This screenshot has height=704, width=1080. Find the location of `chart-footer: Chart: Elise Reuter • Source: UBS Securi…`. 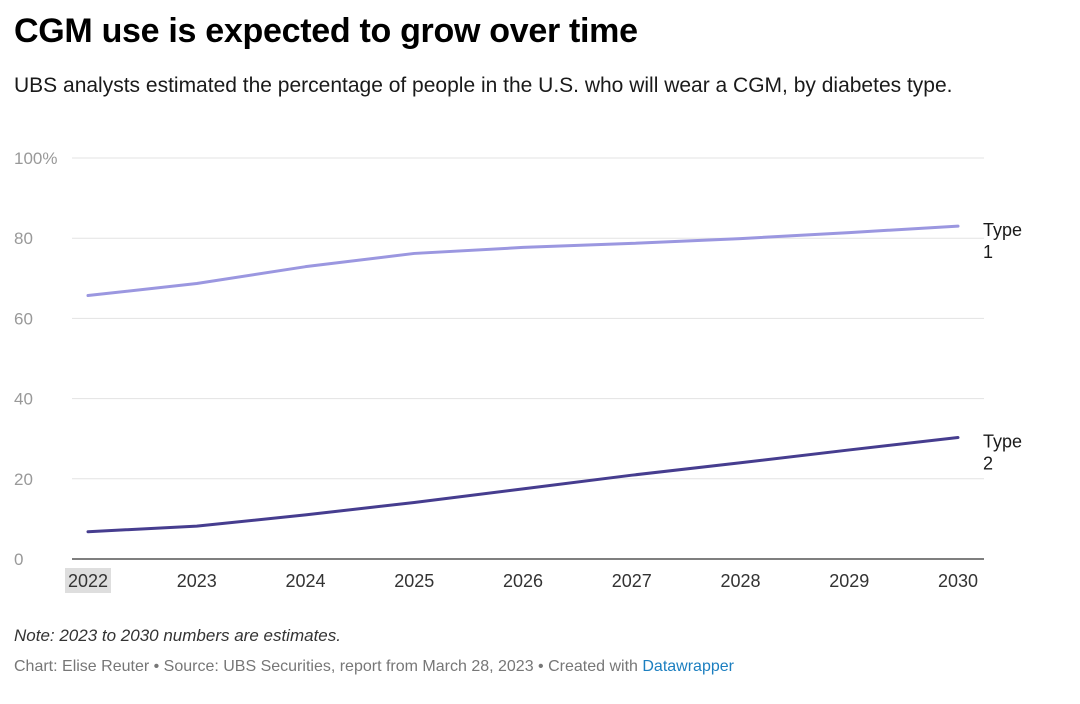

chart-footer: Chart: Elise Reuter • Source: UBS Securi… is located at coordinates (374, 667).